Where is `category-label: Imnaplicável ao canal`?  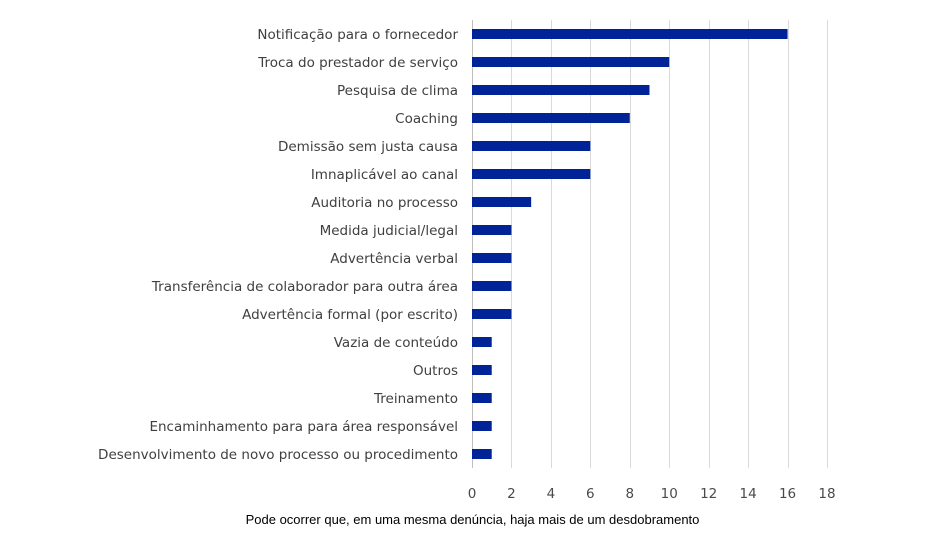 category-label: Imnaplicável ao canal is located at coordinates (384, 175).